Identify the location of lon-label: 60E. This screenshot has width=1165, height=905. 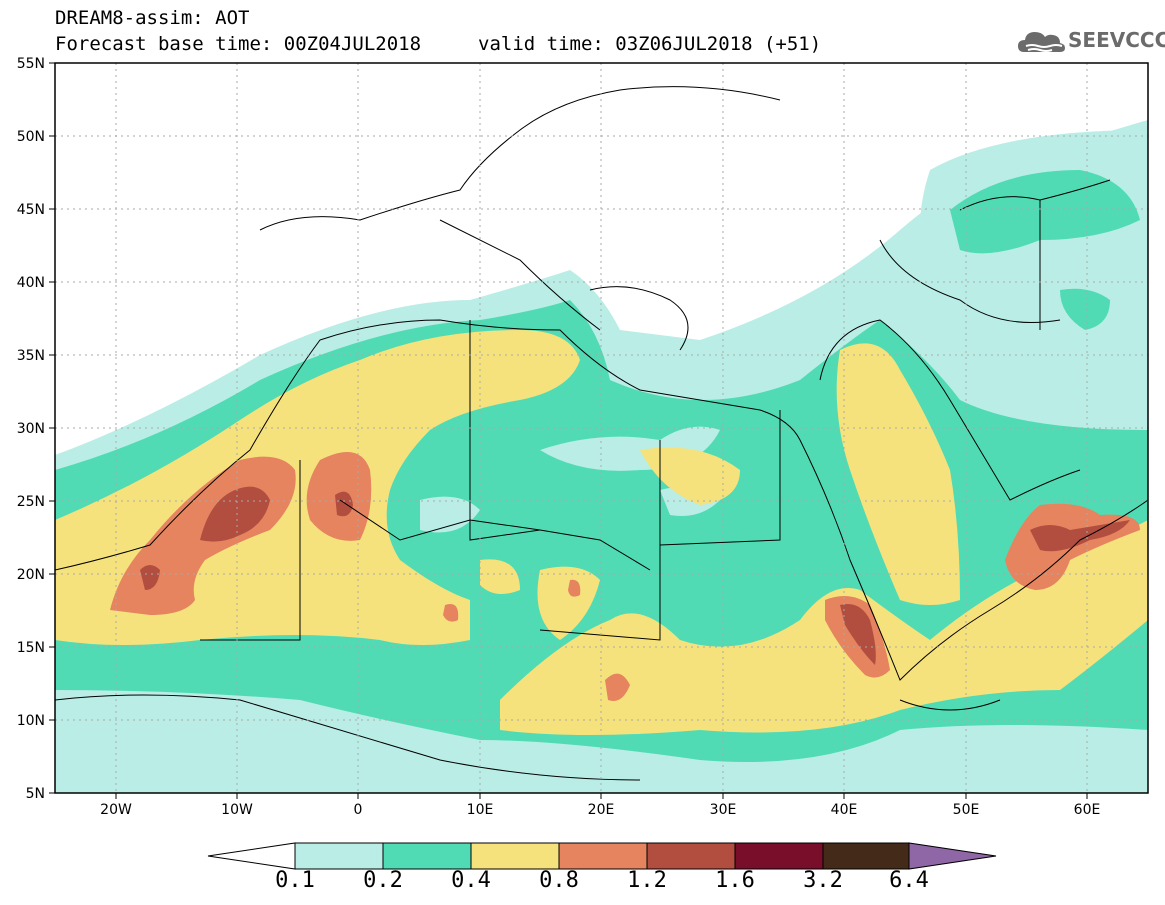
(1087, 810).